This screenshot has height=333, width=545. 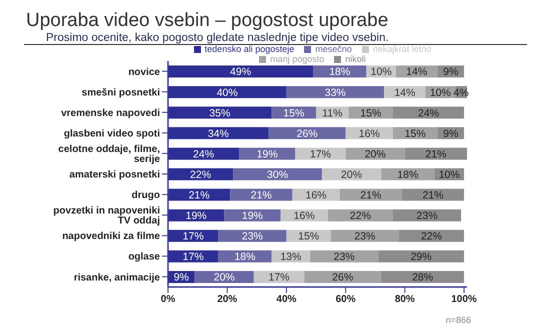 I want to click on y-tick-label: oglase, so click(x=144, y=257).